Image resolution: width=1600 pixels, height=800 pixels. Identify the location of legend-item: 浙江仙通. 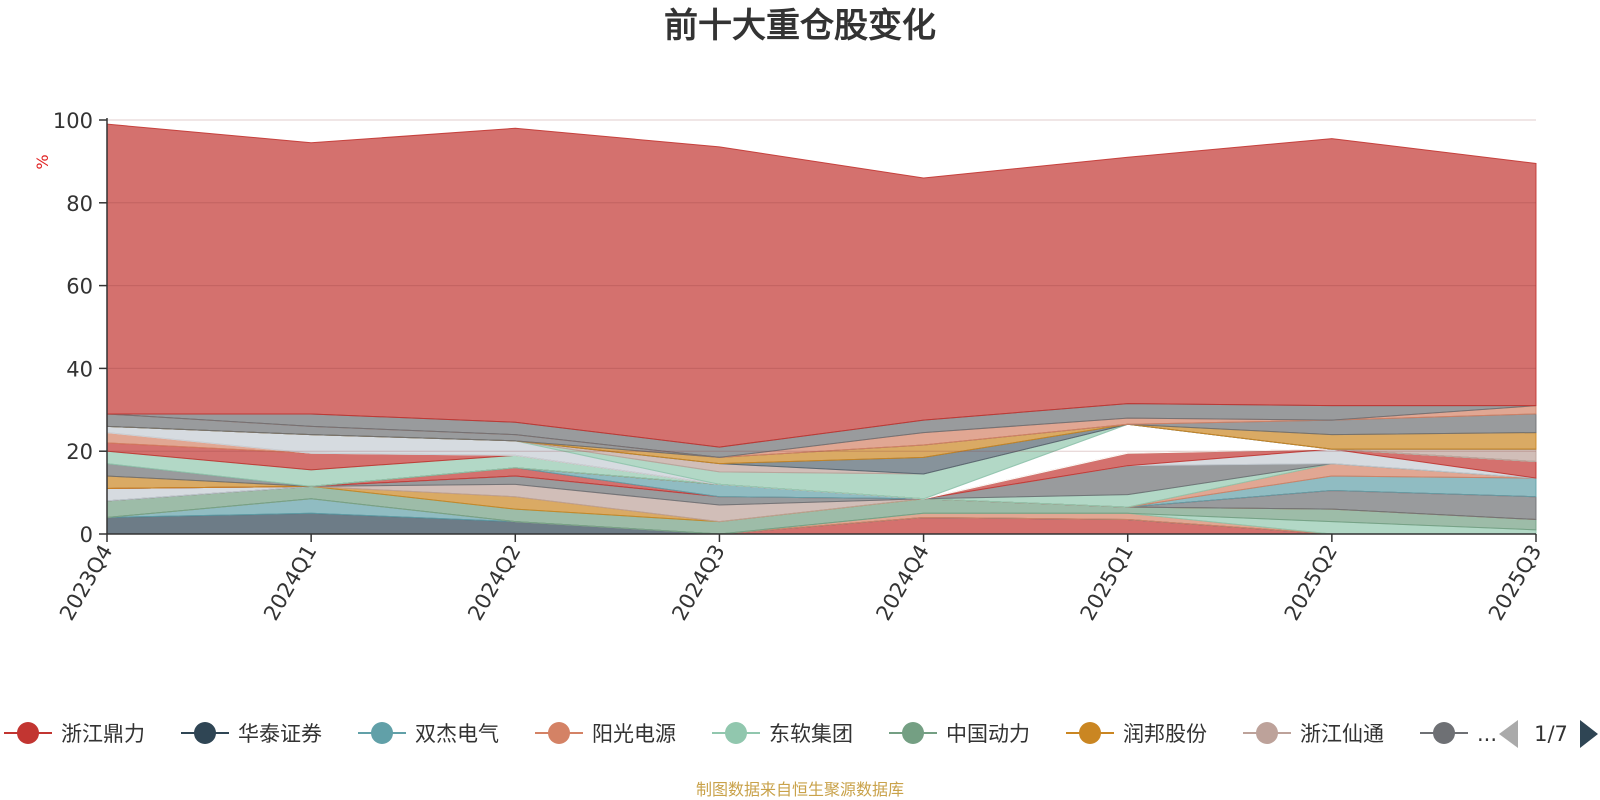
(1313, 734).